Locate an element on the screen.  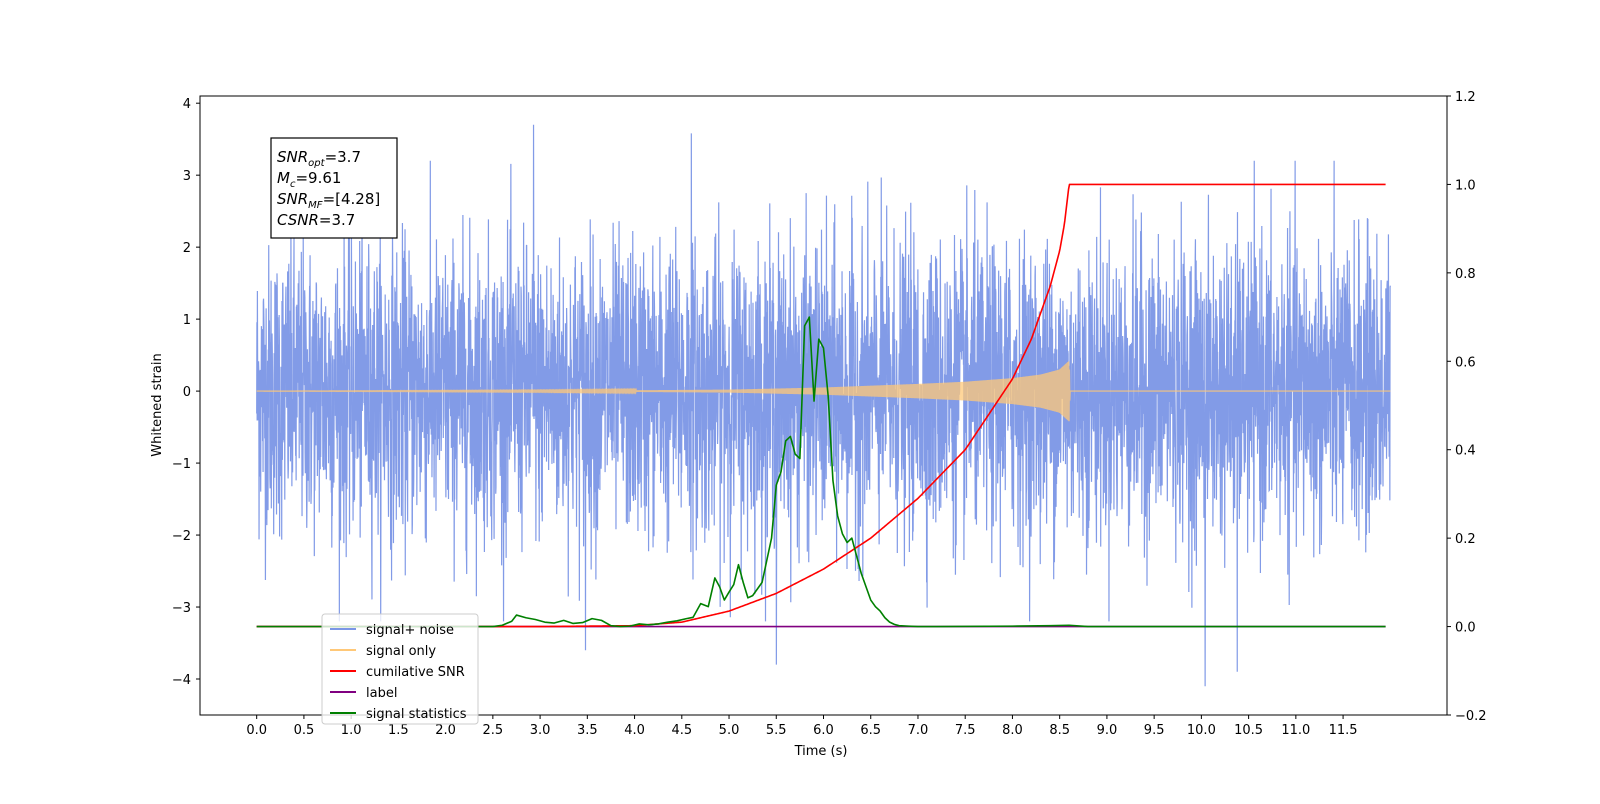
x-tick-label: 10.5 is located at coordinates (1248, 730).